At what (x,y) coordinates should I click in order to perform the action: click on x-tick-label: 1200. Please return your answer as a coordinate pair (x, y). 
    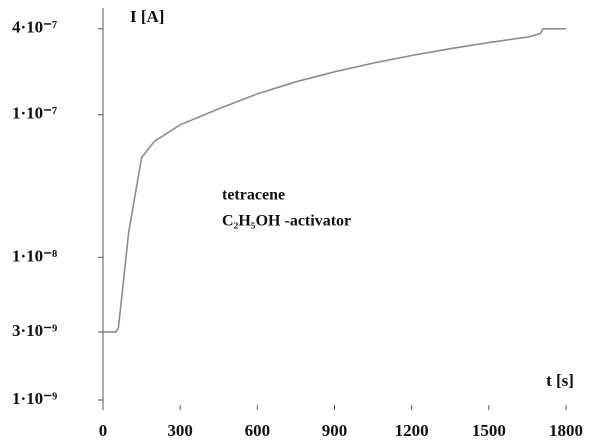
    Looking at the image, I should click on (412, 430).